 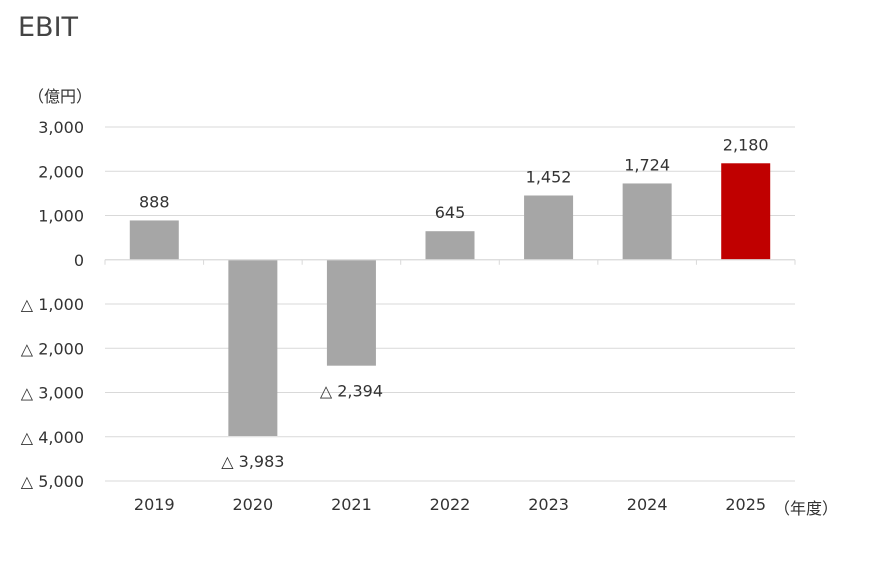 I want to click on data-label: 645, so click(x=450, y=212).